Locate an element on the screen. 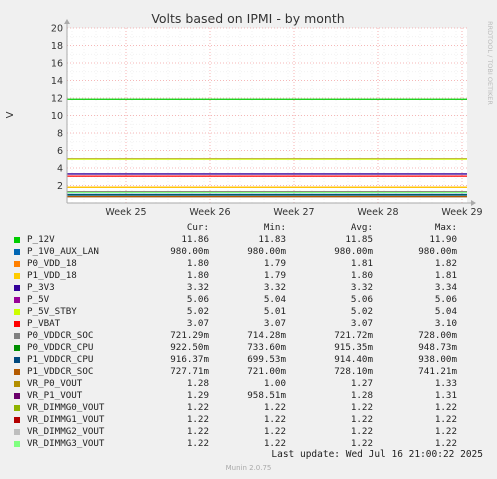  legend-value-avg: 915.35m is located at coordinates (353, 347).